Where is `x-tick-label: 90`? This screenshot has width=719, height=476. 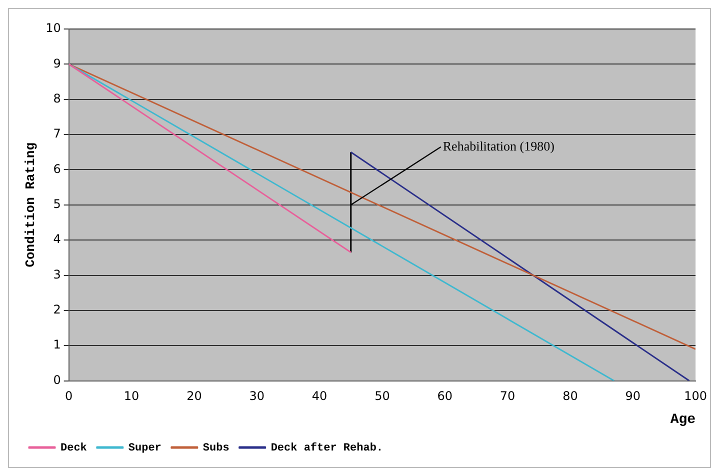 x-tick-label: 90 is located at coordinates (633, 396).